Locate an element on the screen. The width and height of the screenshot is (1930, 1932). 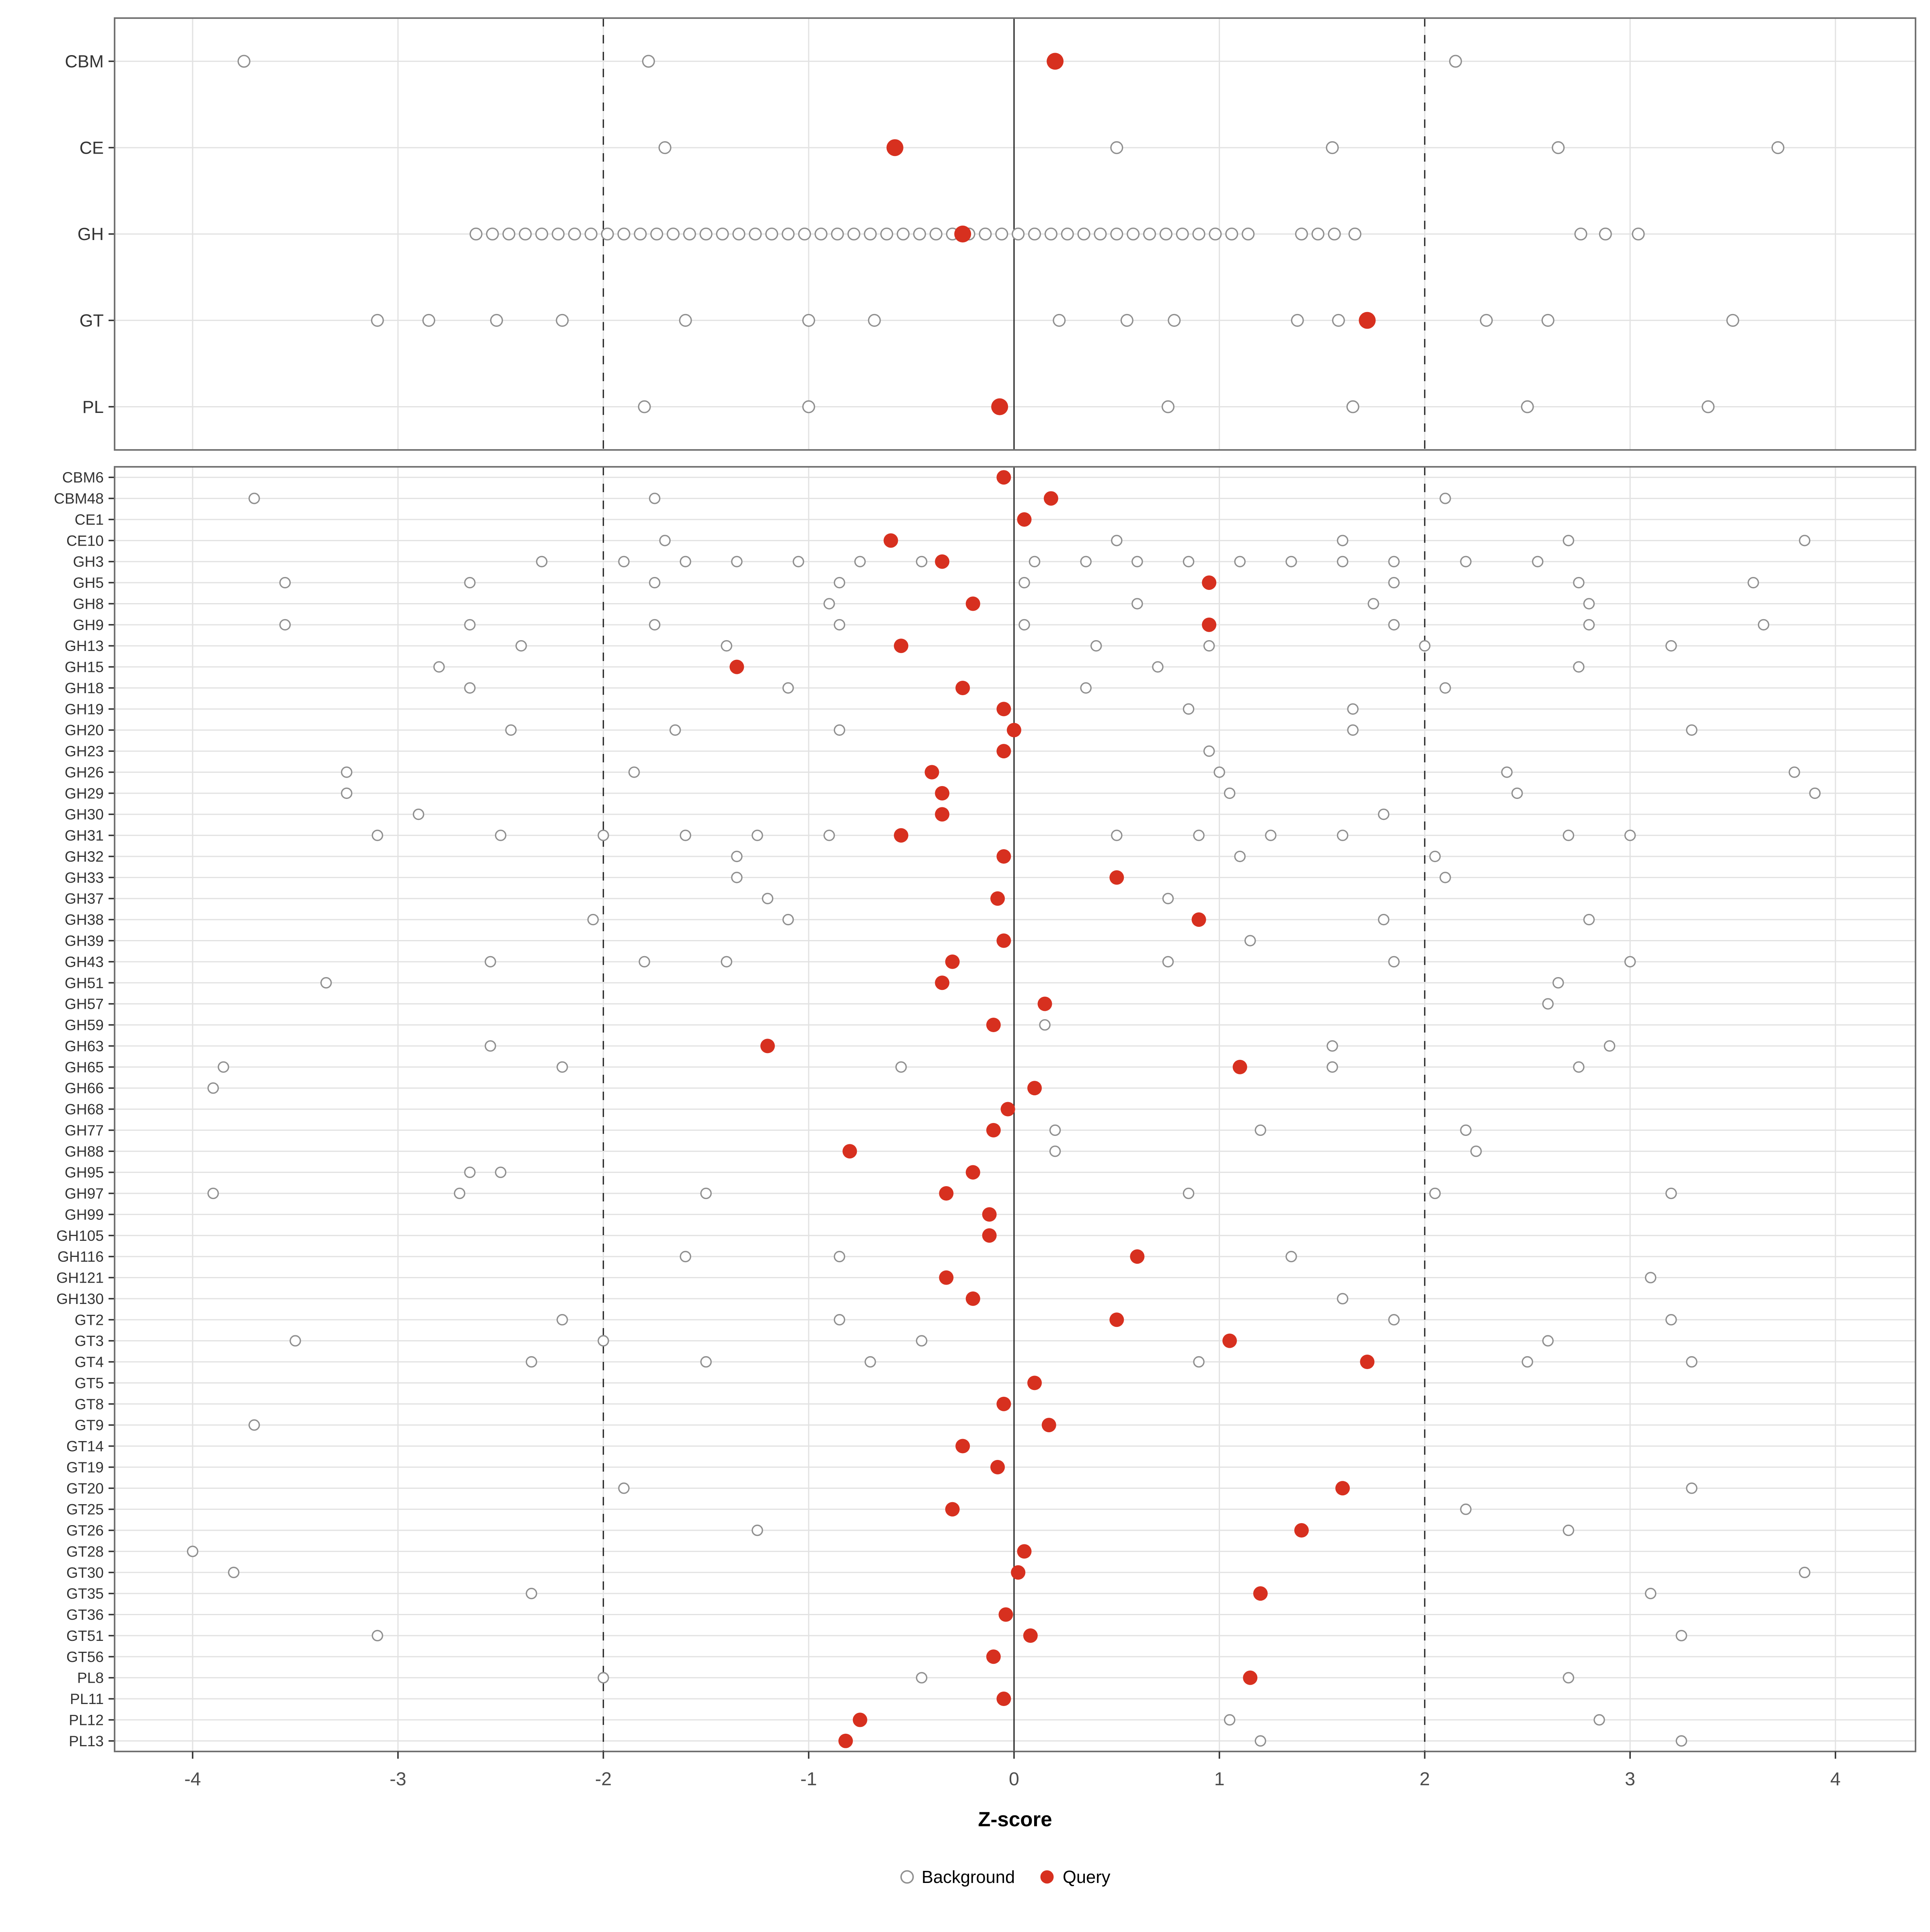
y-axis-label: GH23 is located at coordinates (84, 751).